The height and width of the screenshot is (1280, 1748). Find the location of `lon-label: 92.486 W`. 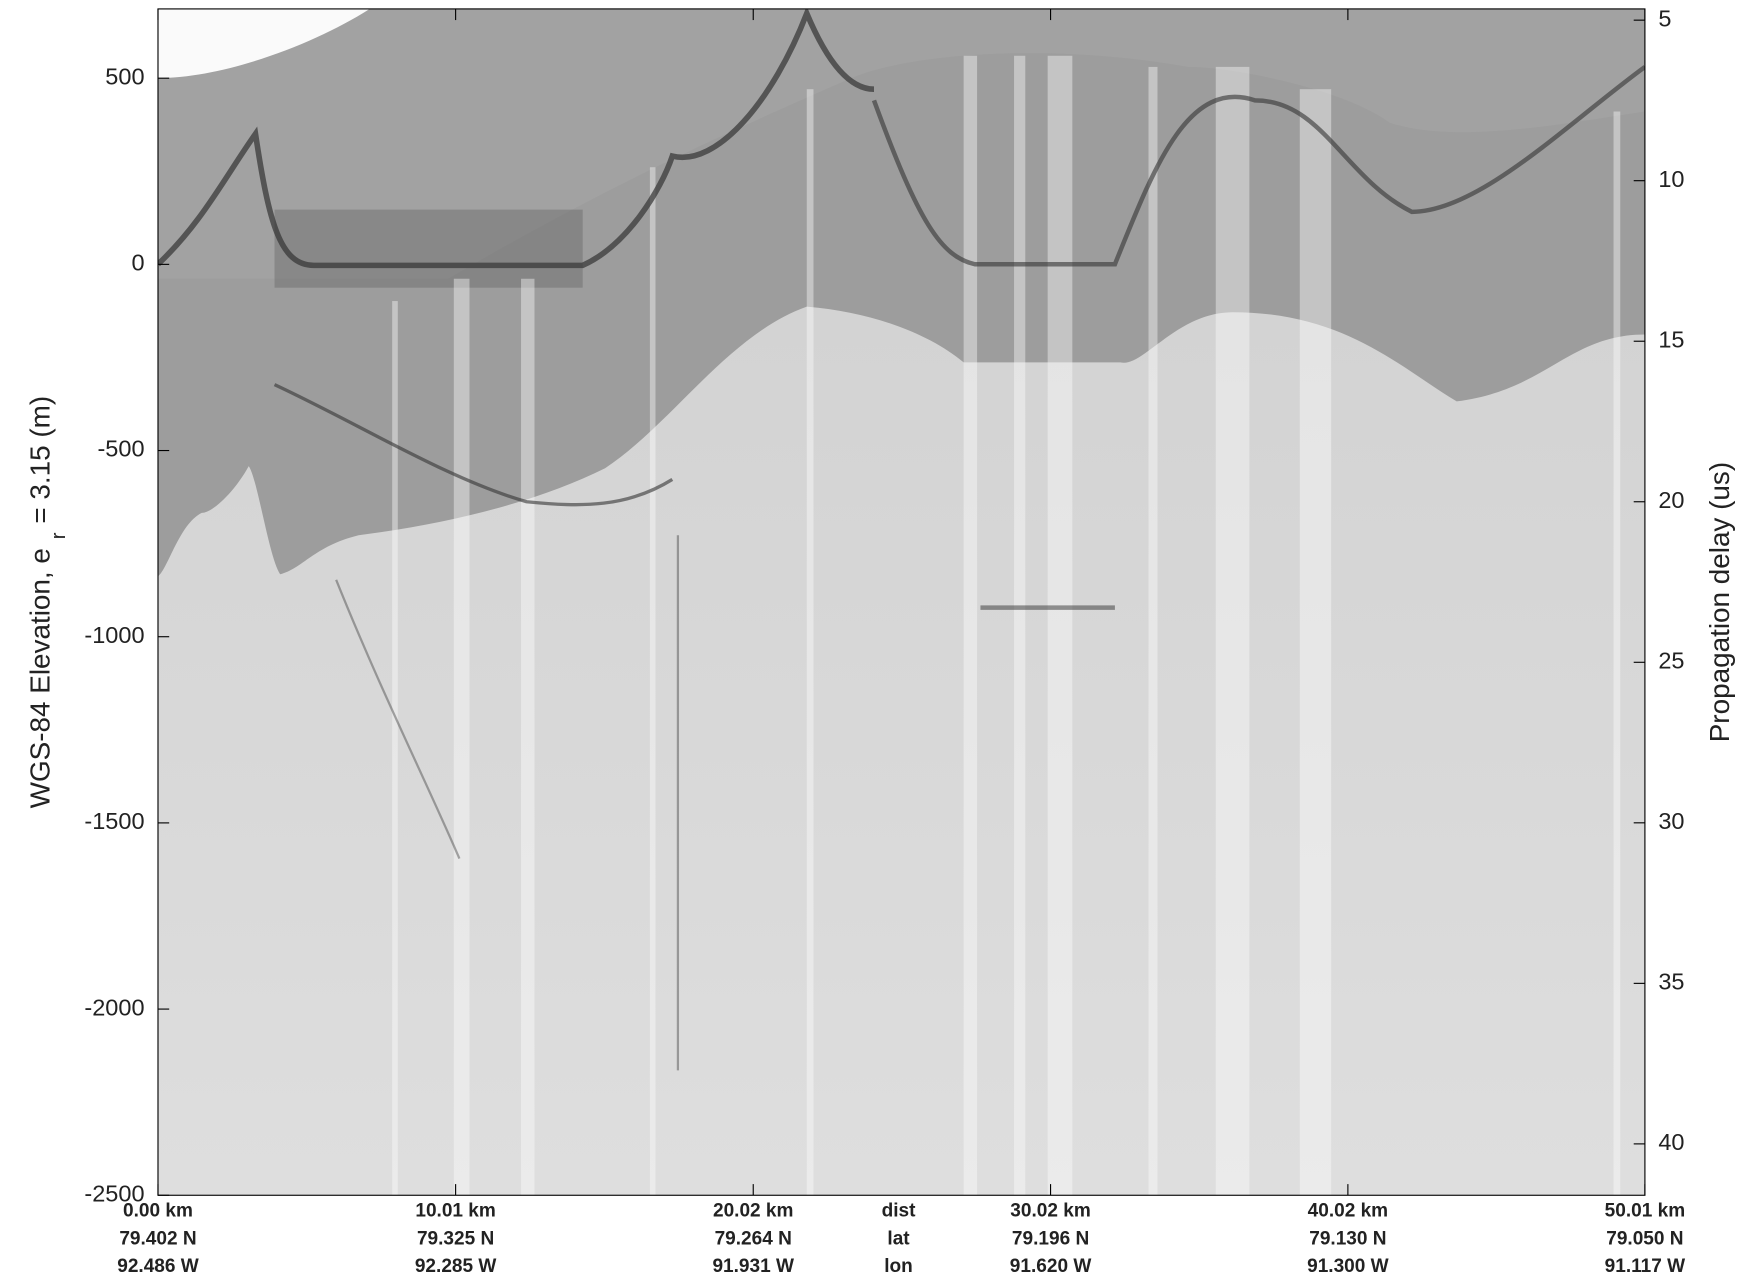

lon-label: 92.486 W is located at coordinates (158, 1266).